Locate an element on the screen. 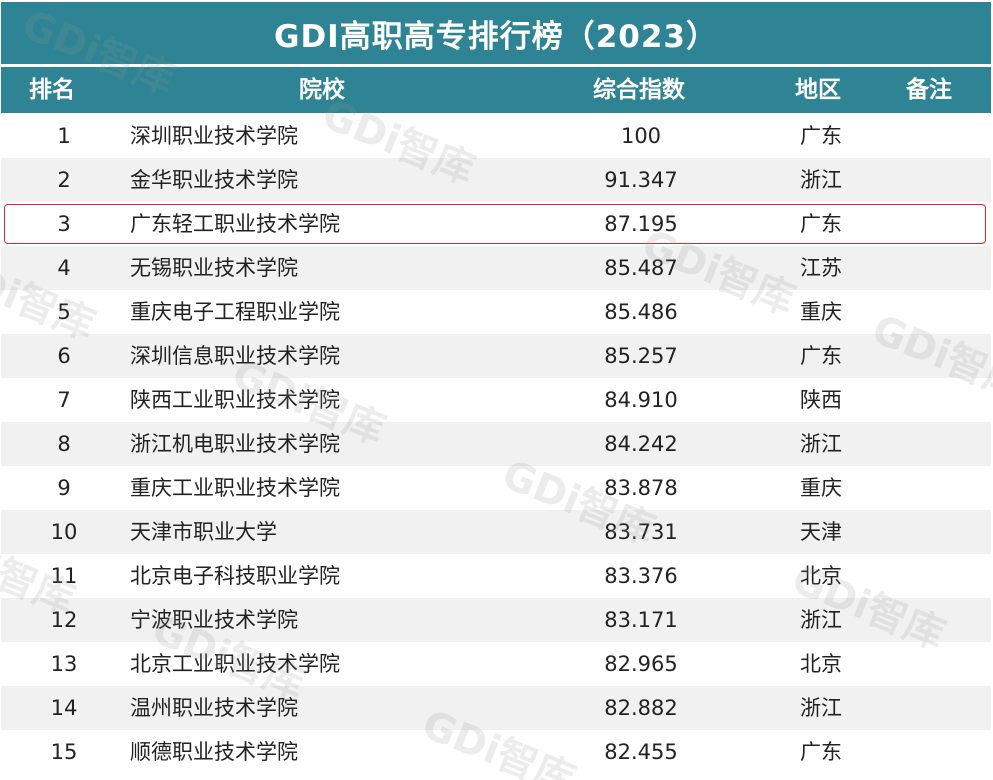  cell-school: 北京工业职业技术学院 is located at coordinates (235, 664).